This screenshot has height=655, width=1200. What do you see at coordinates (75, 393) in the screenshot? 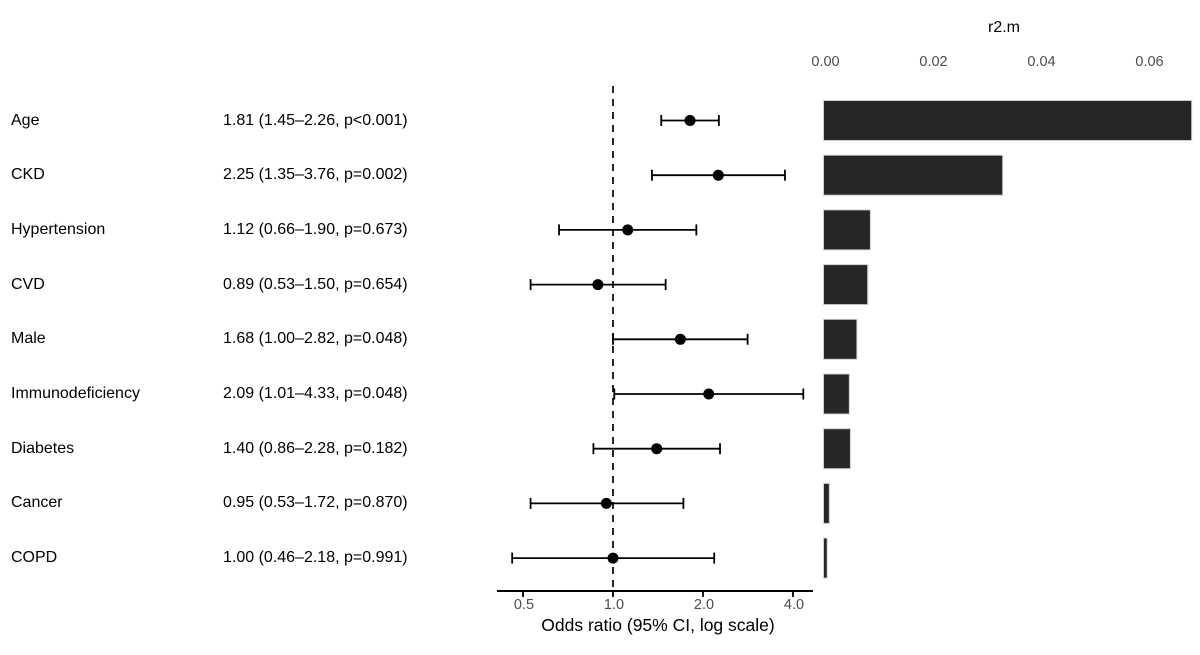
I see `row-label: Immunodeficiency` at bounding box center [75, 393].